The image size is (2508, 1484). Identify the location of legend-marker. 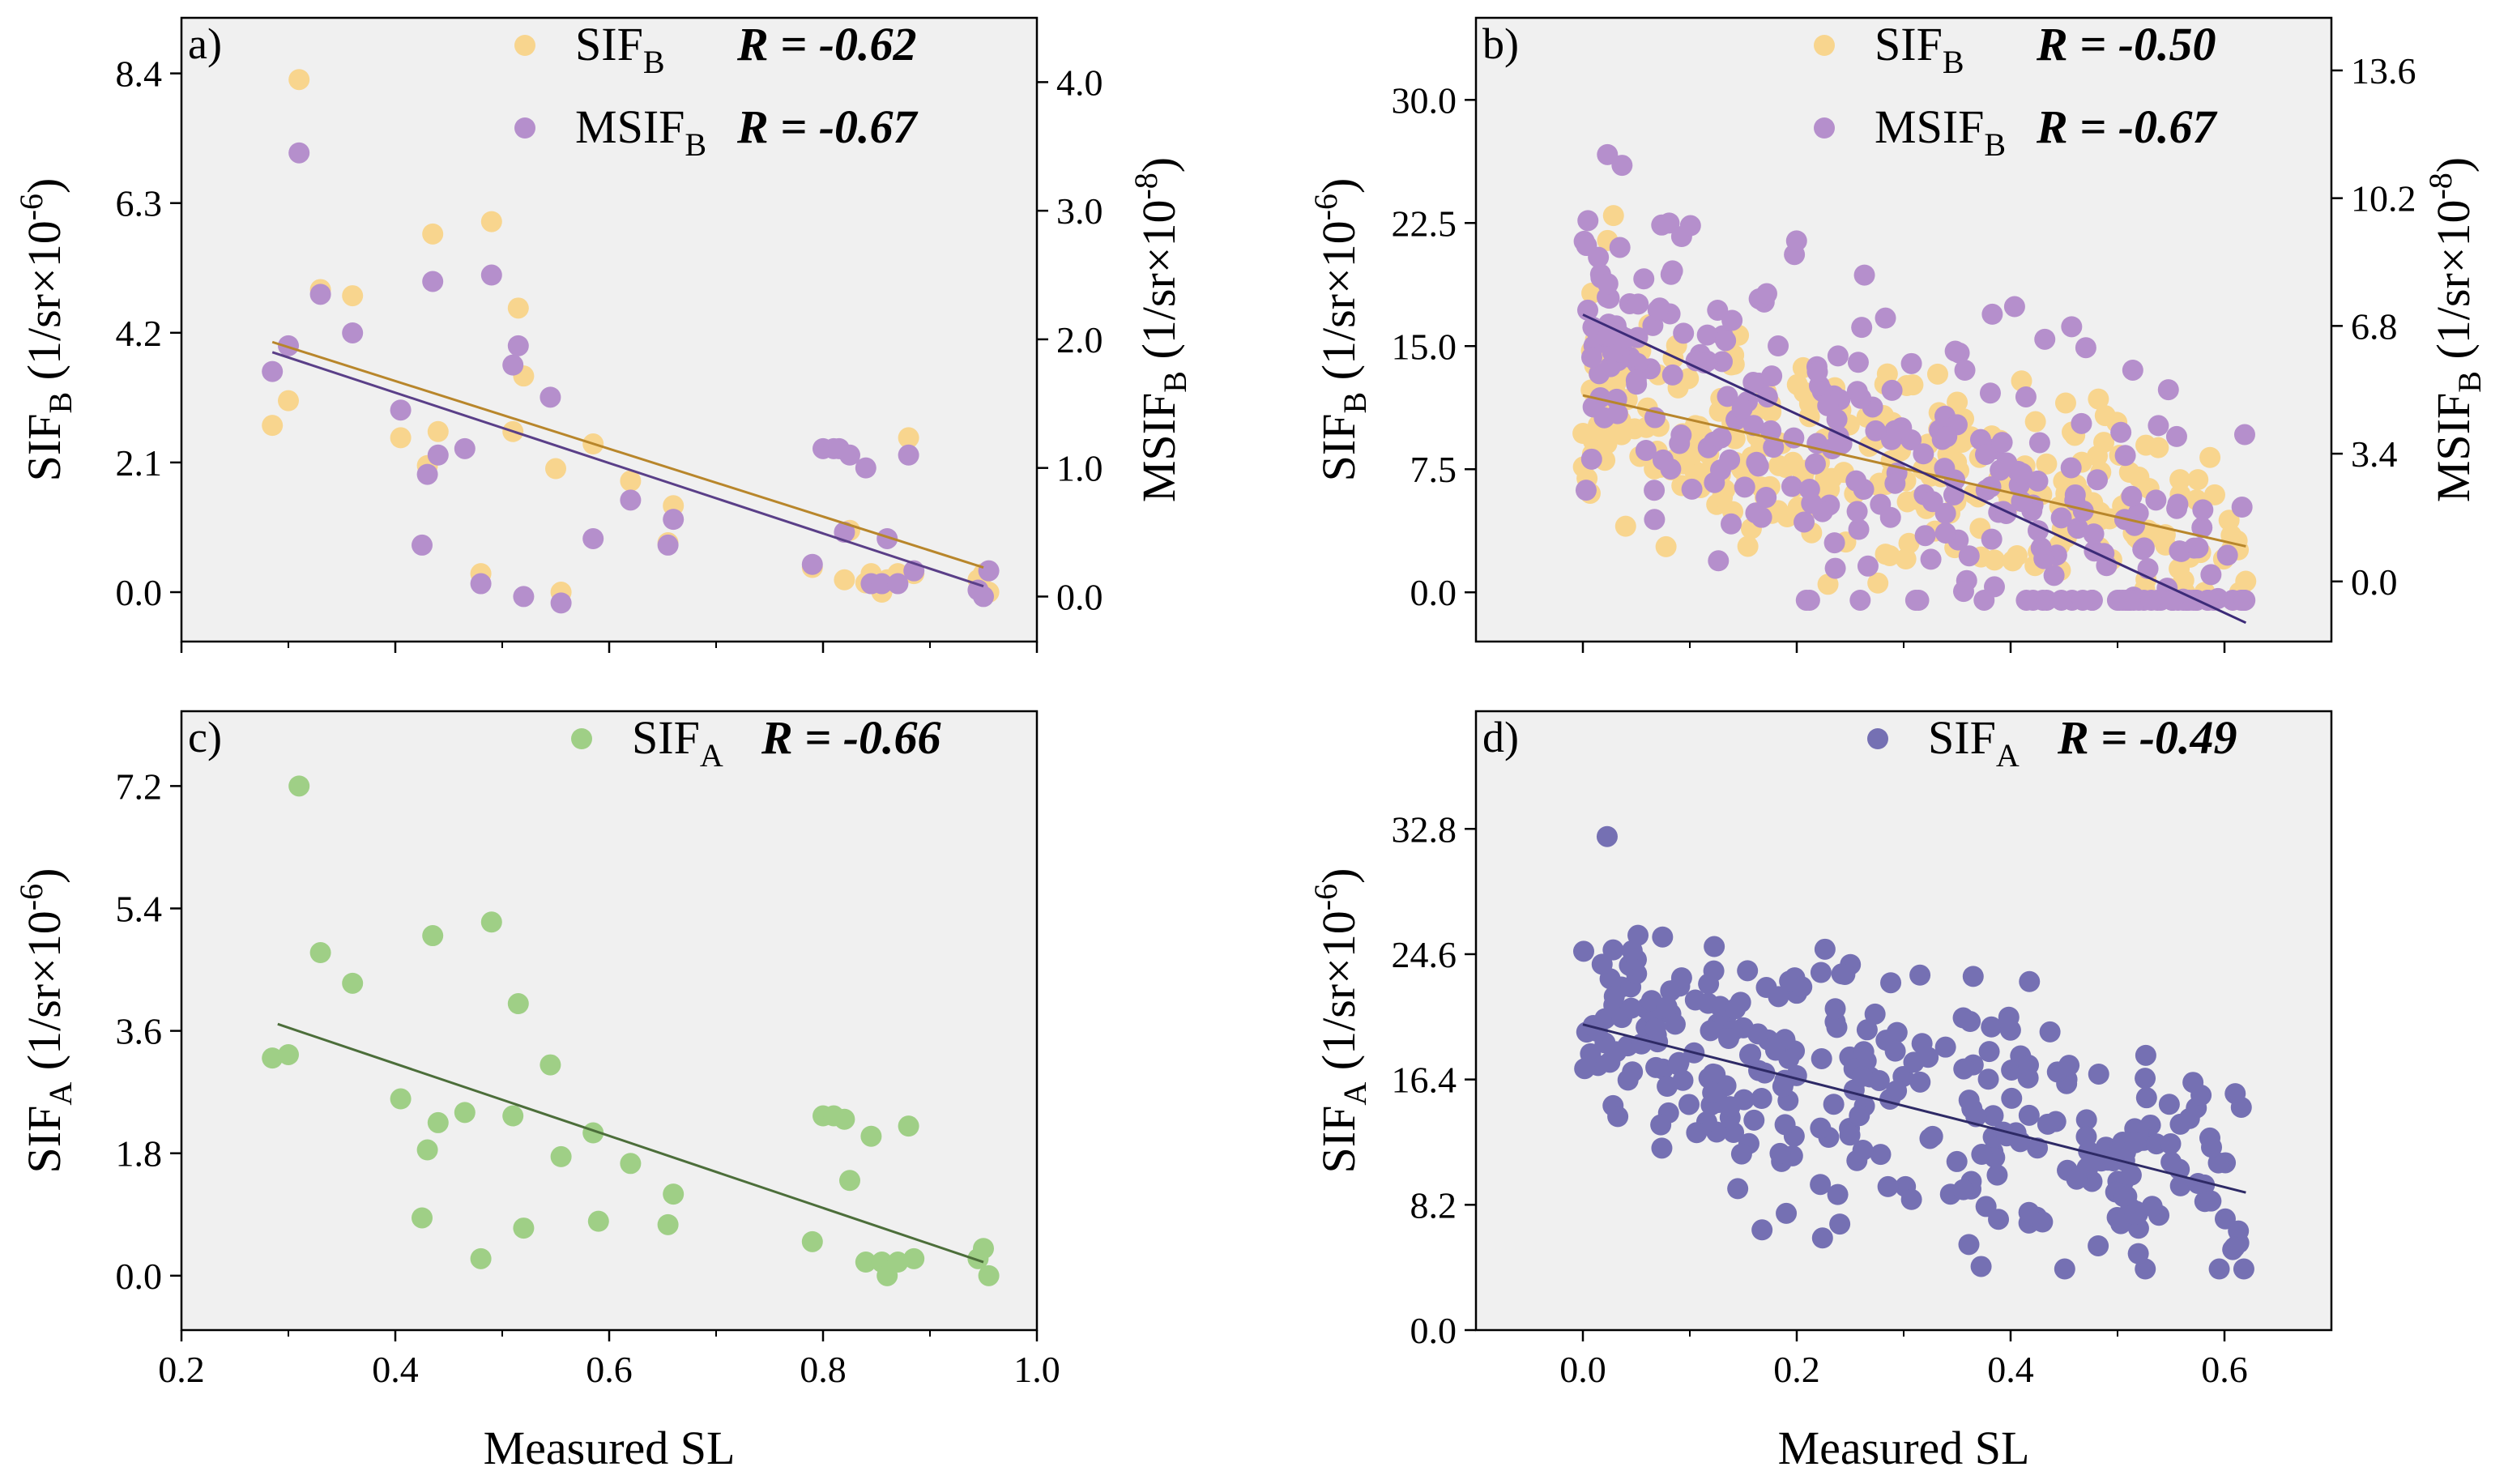
(1824, 128).